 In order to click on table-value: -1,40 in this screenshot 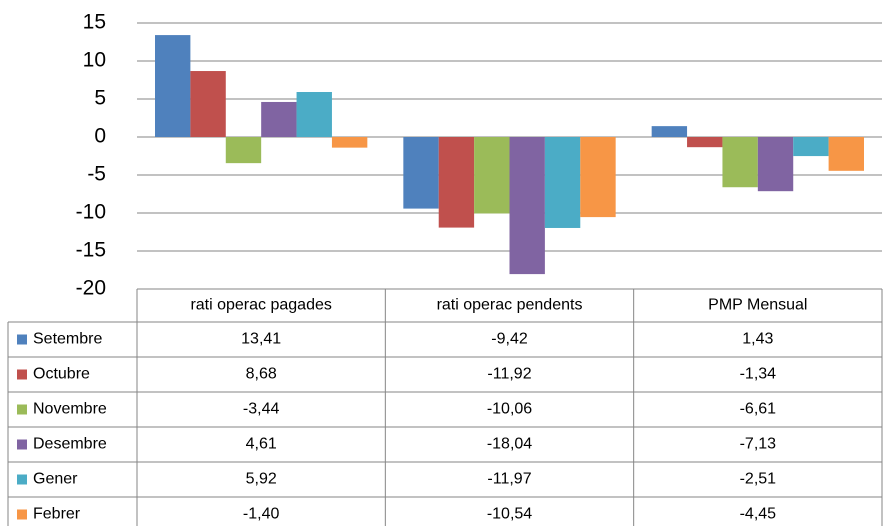, I will do `click(261, 514)`.